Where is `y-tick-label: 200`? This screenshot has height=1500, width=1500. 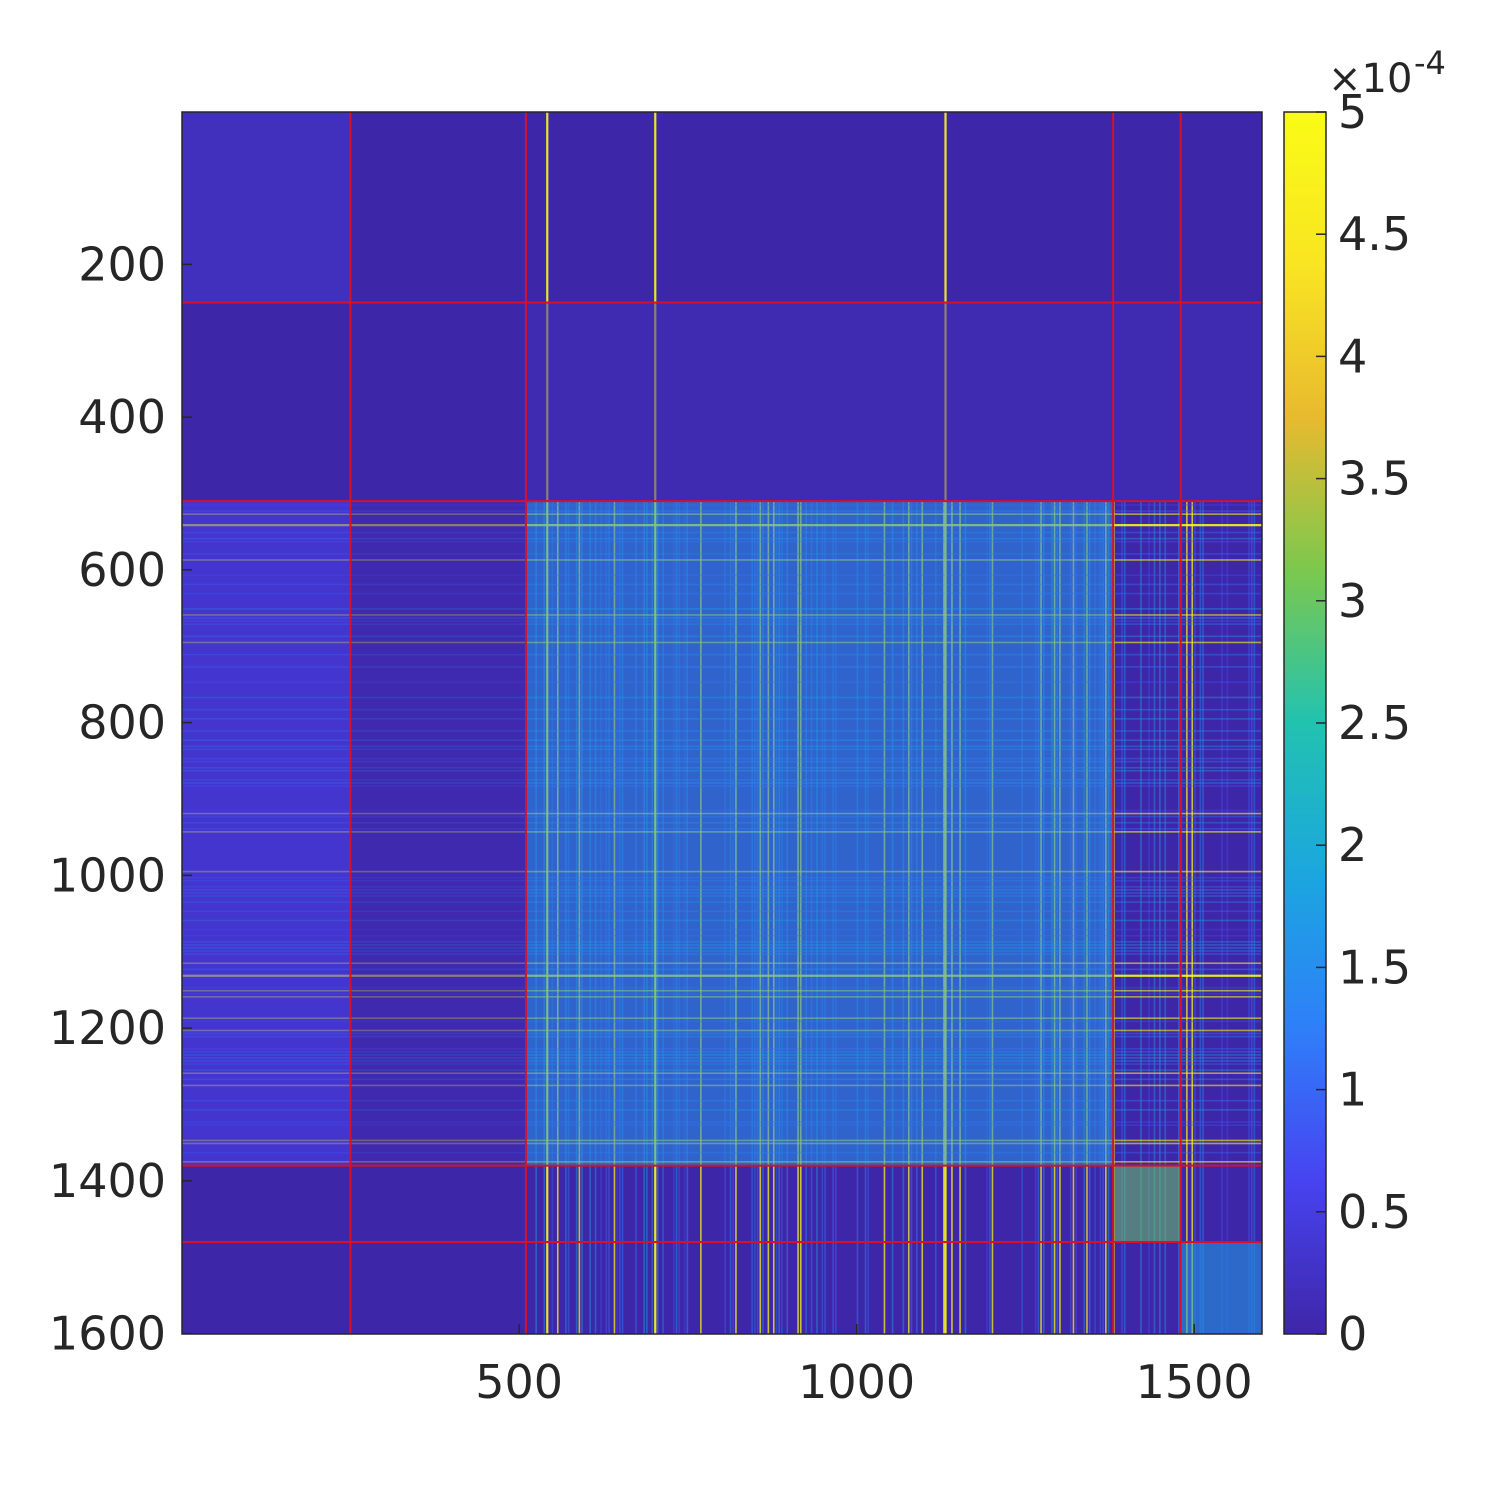
y-tick-label: 200 is located at coordinates (122, 264).